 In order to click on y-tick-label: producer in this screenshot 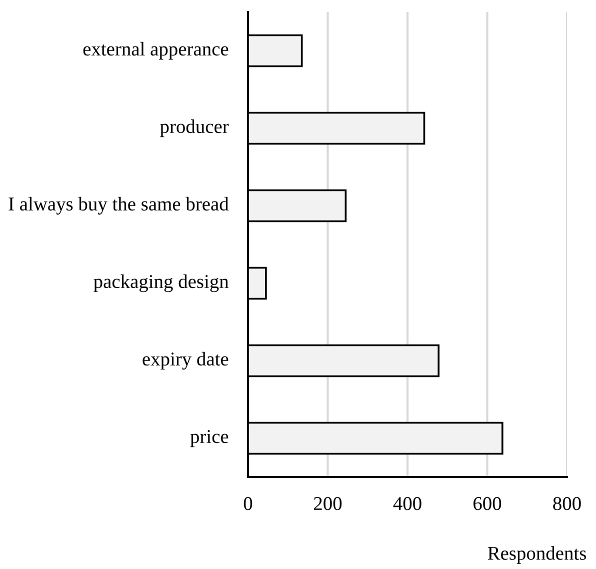, I will do `click(194, 128)`.